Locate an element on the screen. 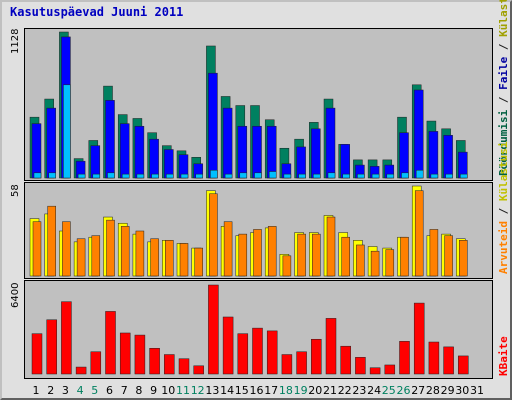 This screenshot has width=512, height=402. day-label-6: 6 is located at coordinates (109, 390).